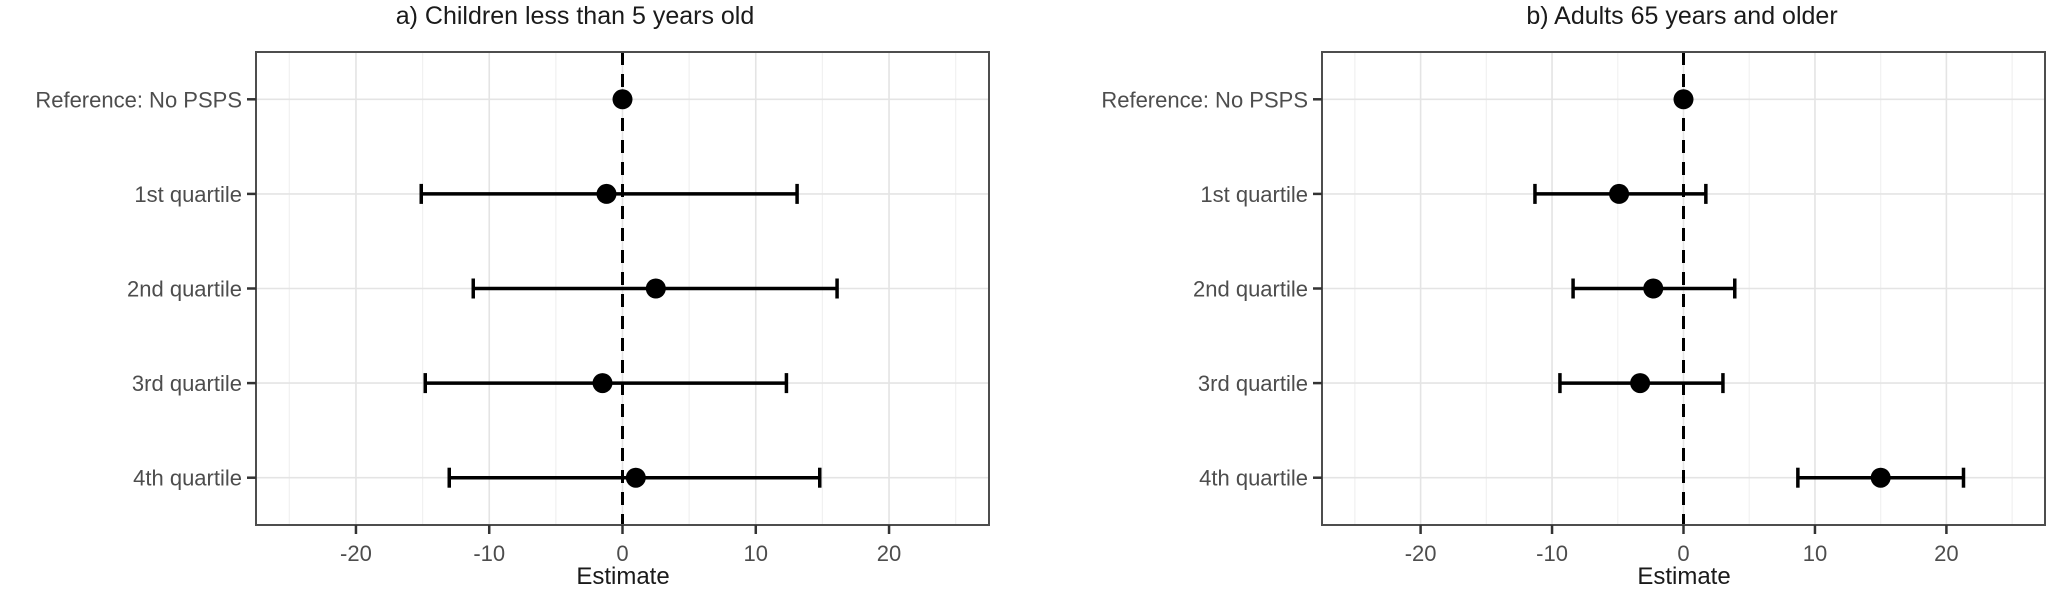 The image size is (2050, 599). What do you see at coordinates (575, 16) in the screenshot?
I see `panel-a-title: a) Children less than 5 years old` at bounding box center [575, 16].